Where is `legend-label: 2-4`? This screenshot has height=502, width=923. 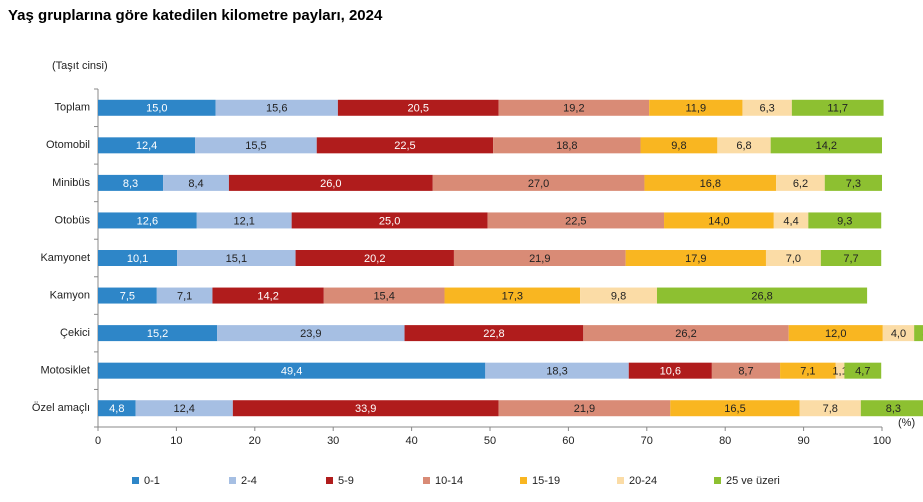
legend-label: 2-4 is located at coordinates (249, 481).